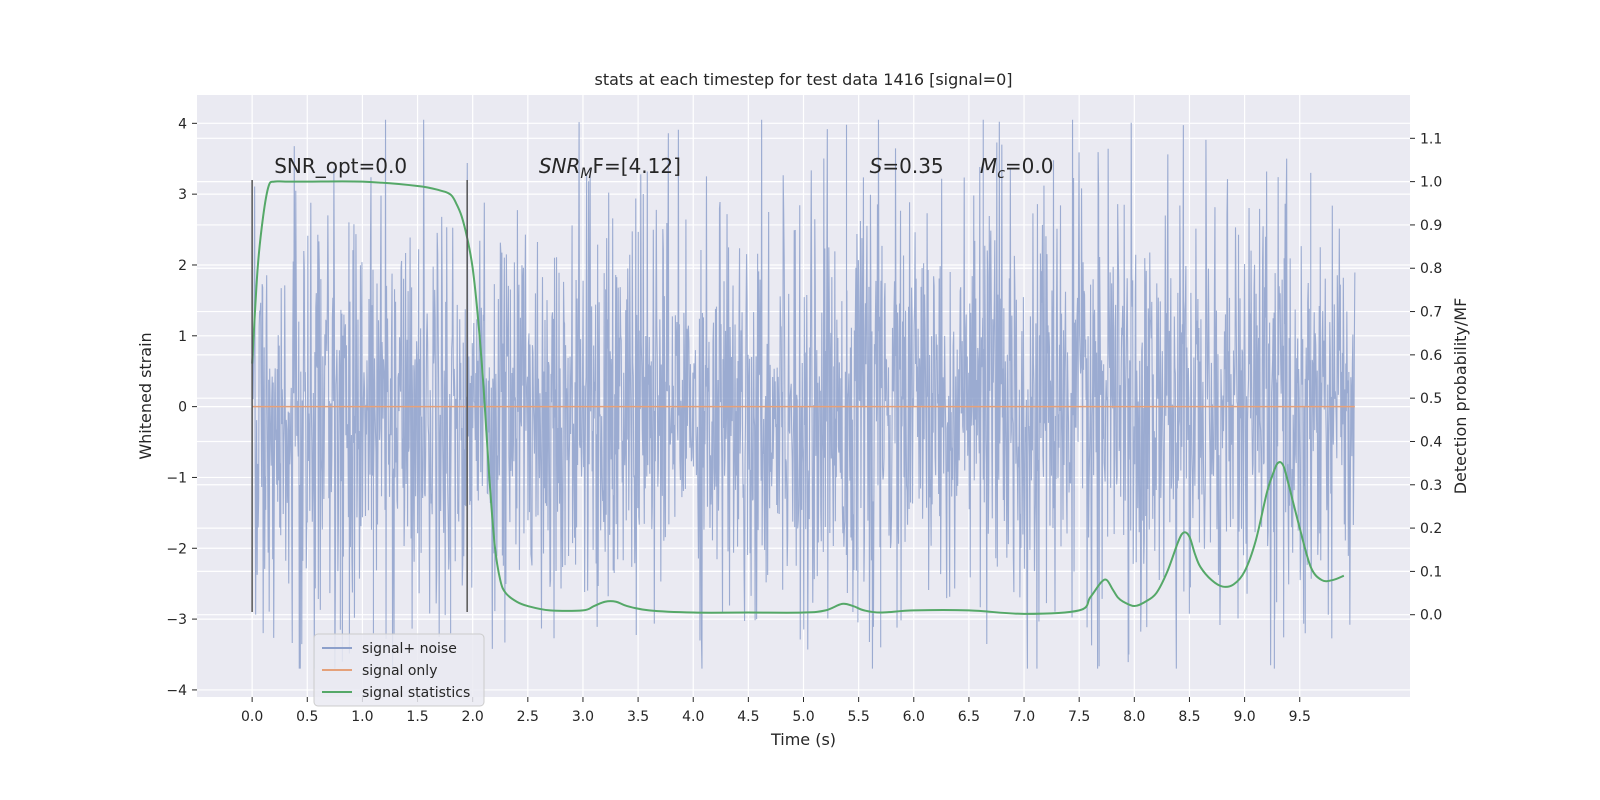 The image size is (1600, 800). Describe the element at coordinates (859, 717) in the screenshot. I see `x-tick-label: 5.5` at that location.